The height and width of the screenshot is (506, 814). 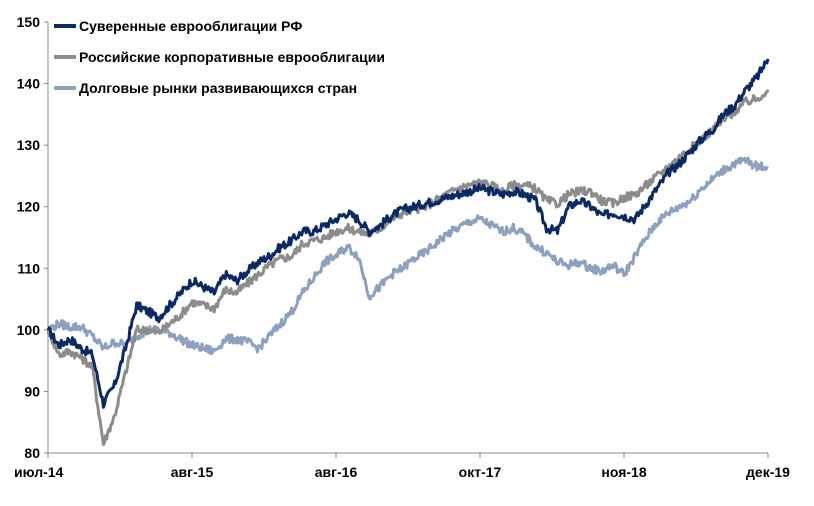 I want to click on legend-label: Суверенные еврооблигации РФ, so click(x=190, y=26).